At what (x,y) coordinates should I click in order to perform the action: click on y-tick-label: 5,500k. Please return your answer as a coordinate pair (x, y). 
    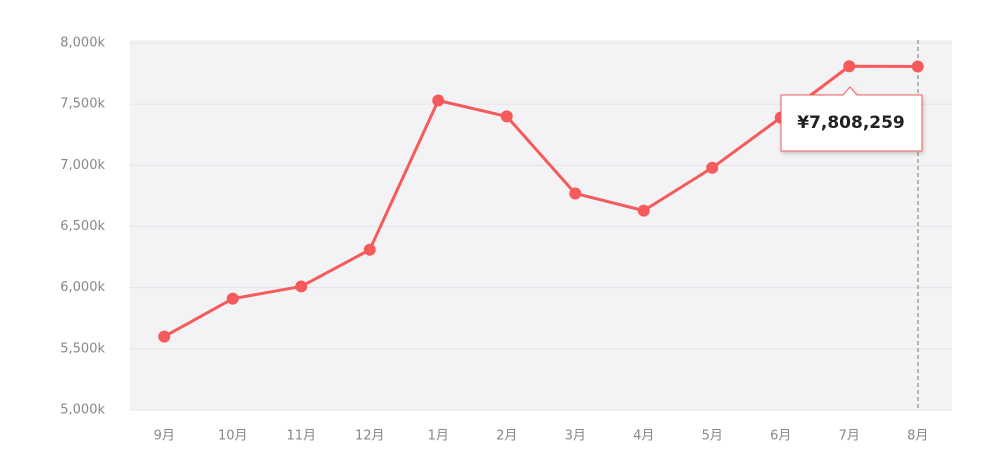
    Looking at the image, I should click on (82, 348).